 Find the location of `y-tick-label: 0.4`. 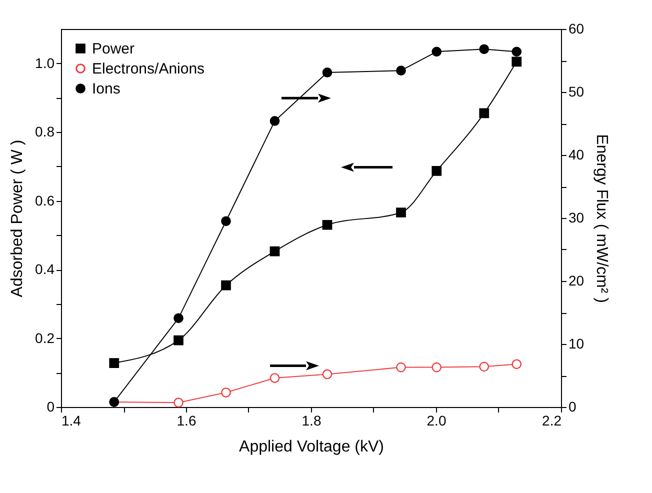

y-tick-label: 0.4 is located at coordinates (45, 269).